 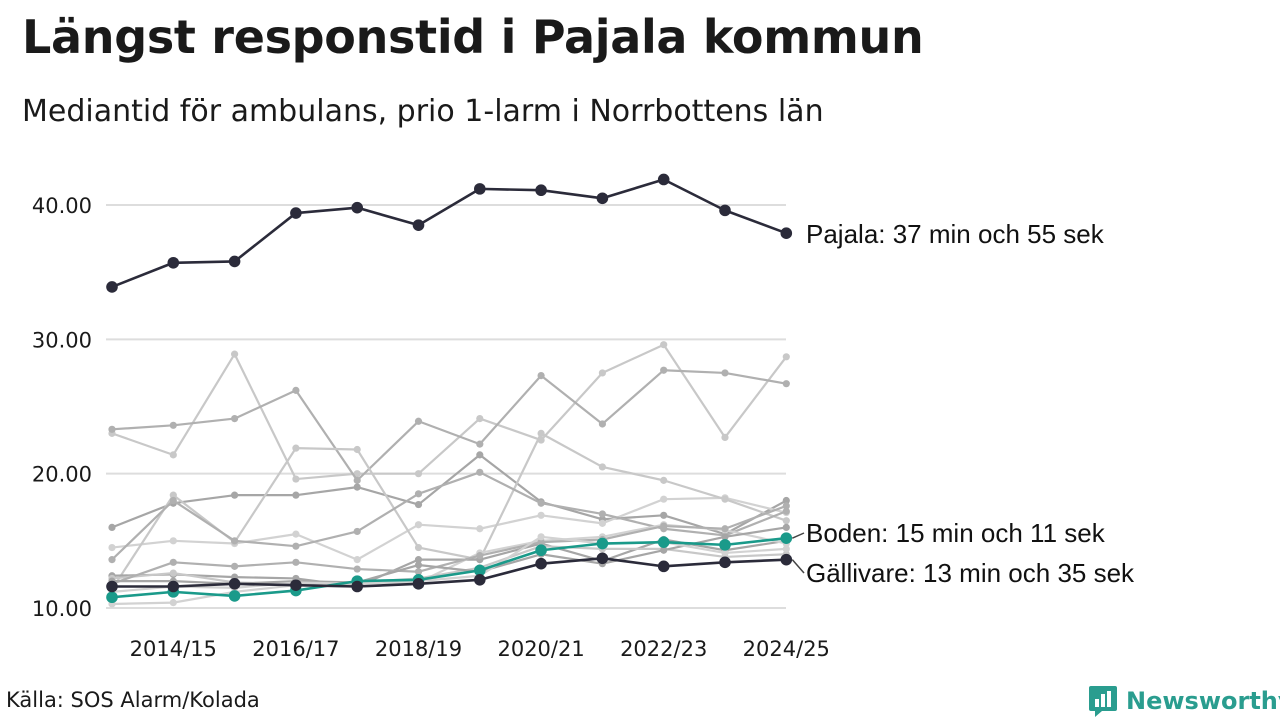 What do you see at coordinates (970, 573) in the screenshot?
I see `gallivare-end-label: Gällivare: 13 min och 35 sek` at bounding box center [970, 573].